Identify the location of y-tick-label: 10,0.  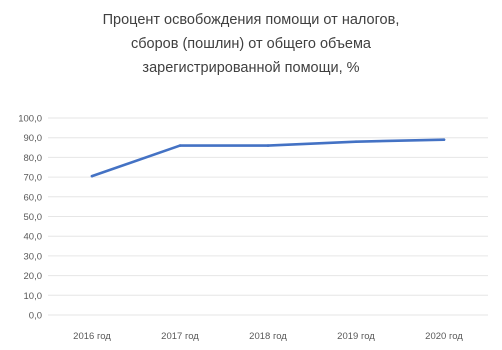
(33, 296).